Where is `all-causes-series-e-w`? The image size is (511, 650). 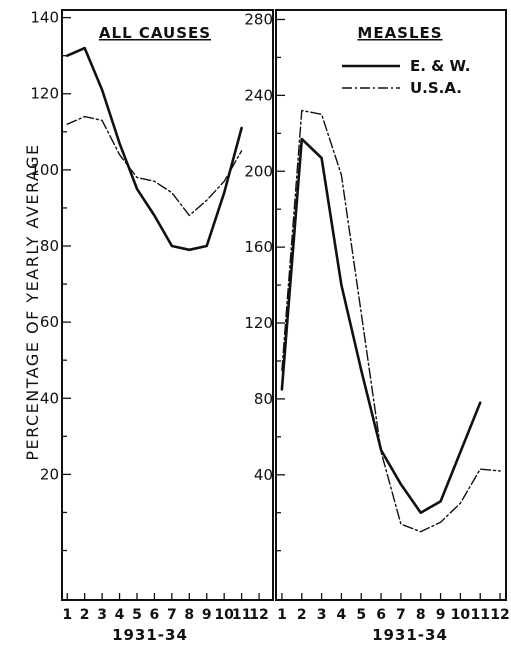
all-causes-series-e-w is located at coordinates (154, 149).